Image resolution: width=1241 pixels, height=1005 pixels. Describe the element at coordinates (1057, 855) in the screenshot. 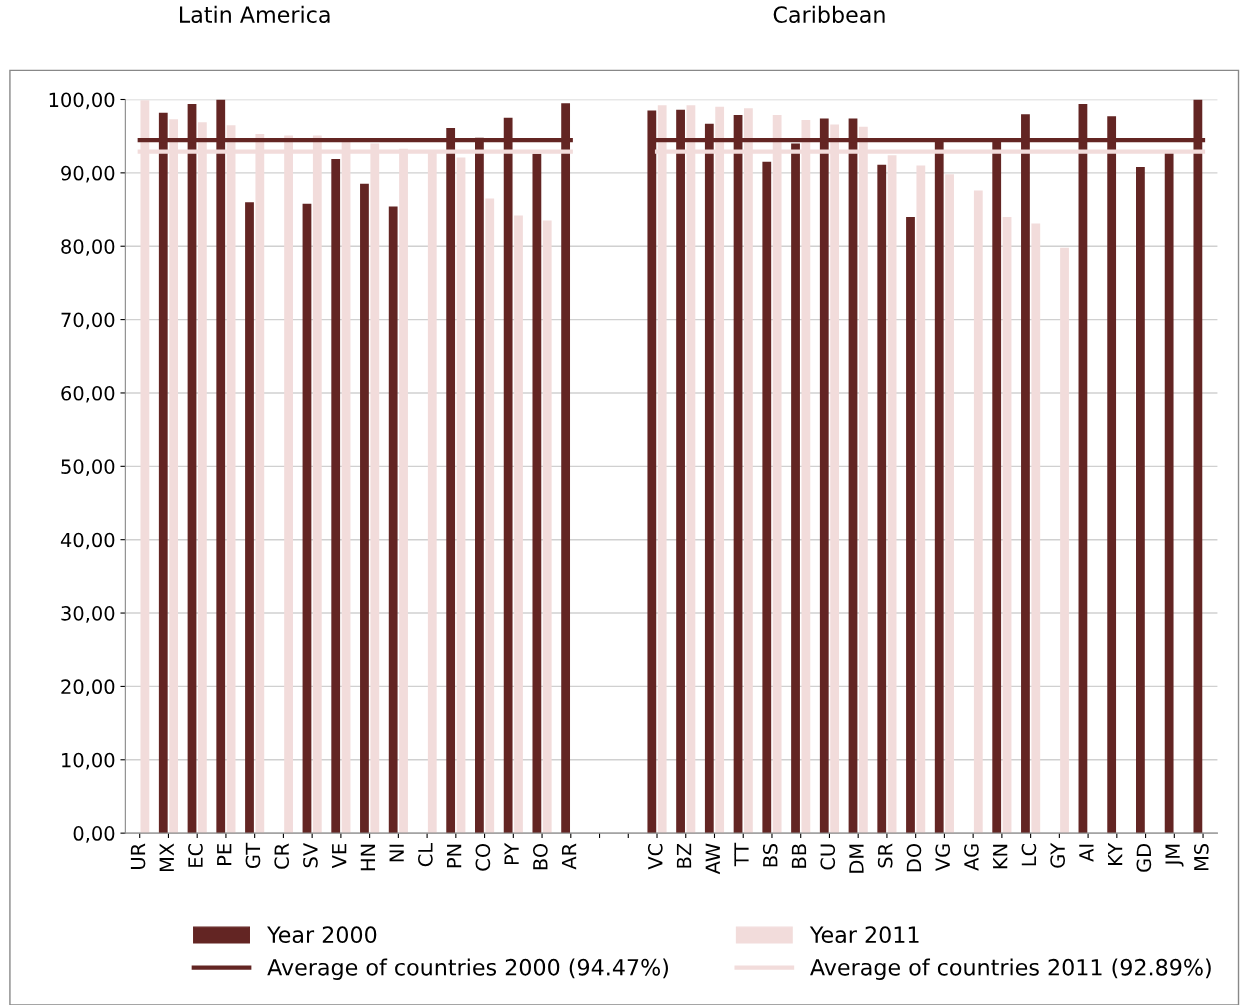

I see `x-tick-label: GY` at that location.